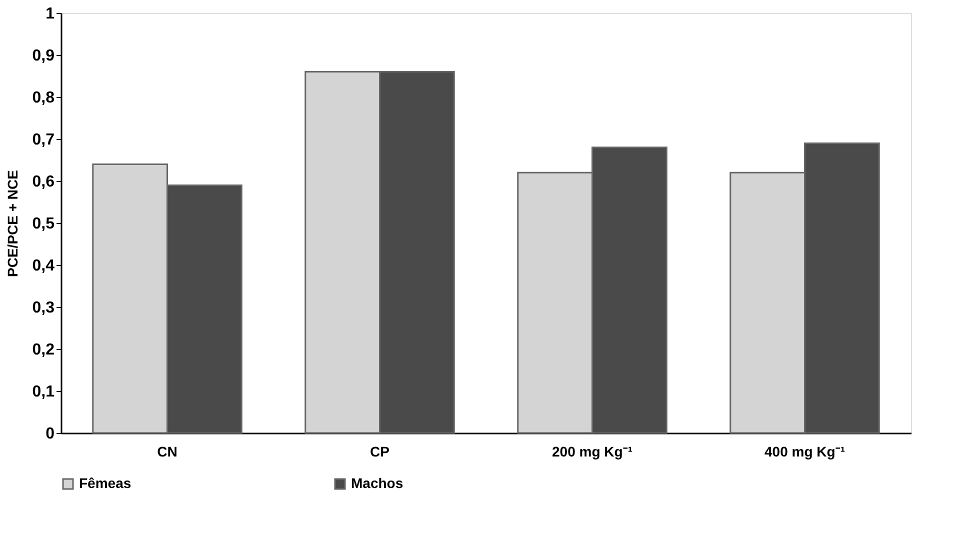  I want to click on y-tick-label: 0,4, so click(43, 266).